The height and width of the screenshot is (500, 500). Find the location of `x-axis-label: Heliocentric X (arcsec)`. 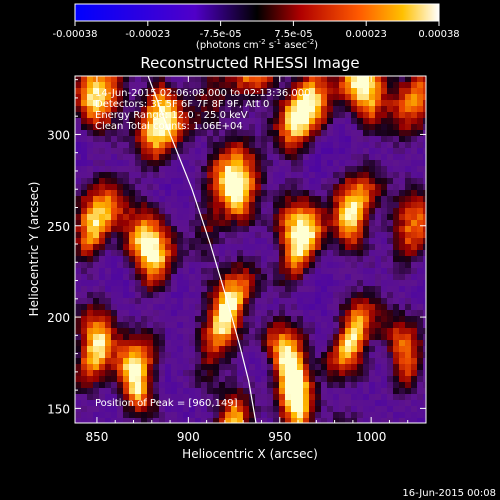

x-axis-label: Heliocentric X (arcsec) is located at coordinates (250, 454).